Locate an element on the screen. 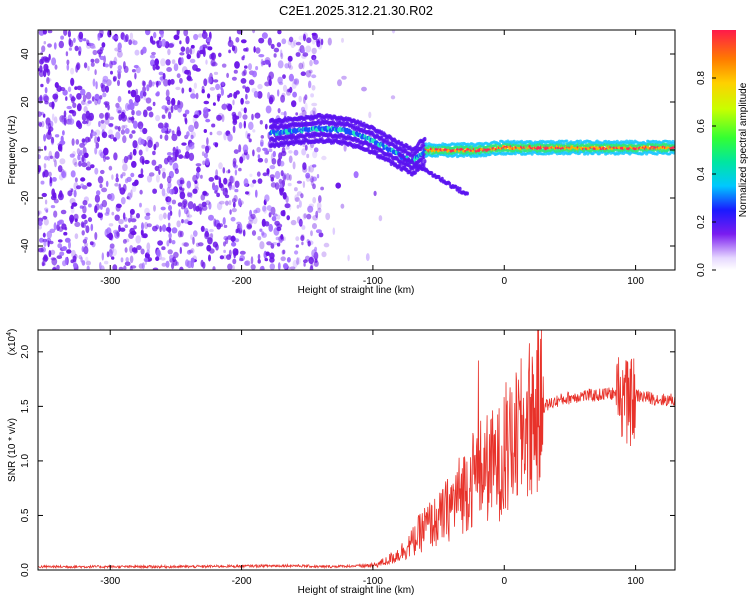  ridge-point is located at coordinates (477, 156).